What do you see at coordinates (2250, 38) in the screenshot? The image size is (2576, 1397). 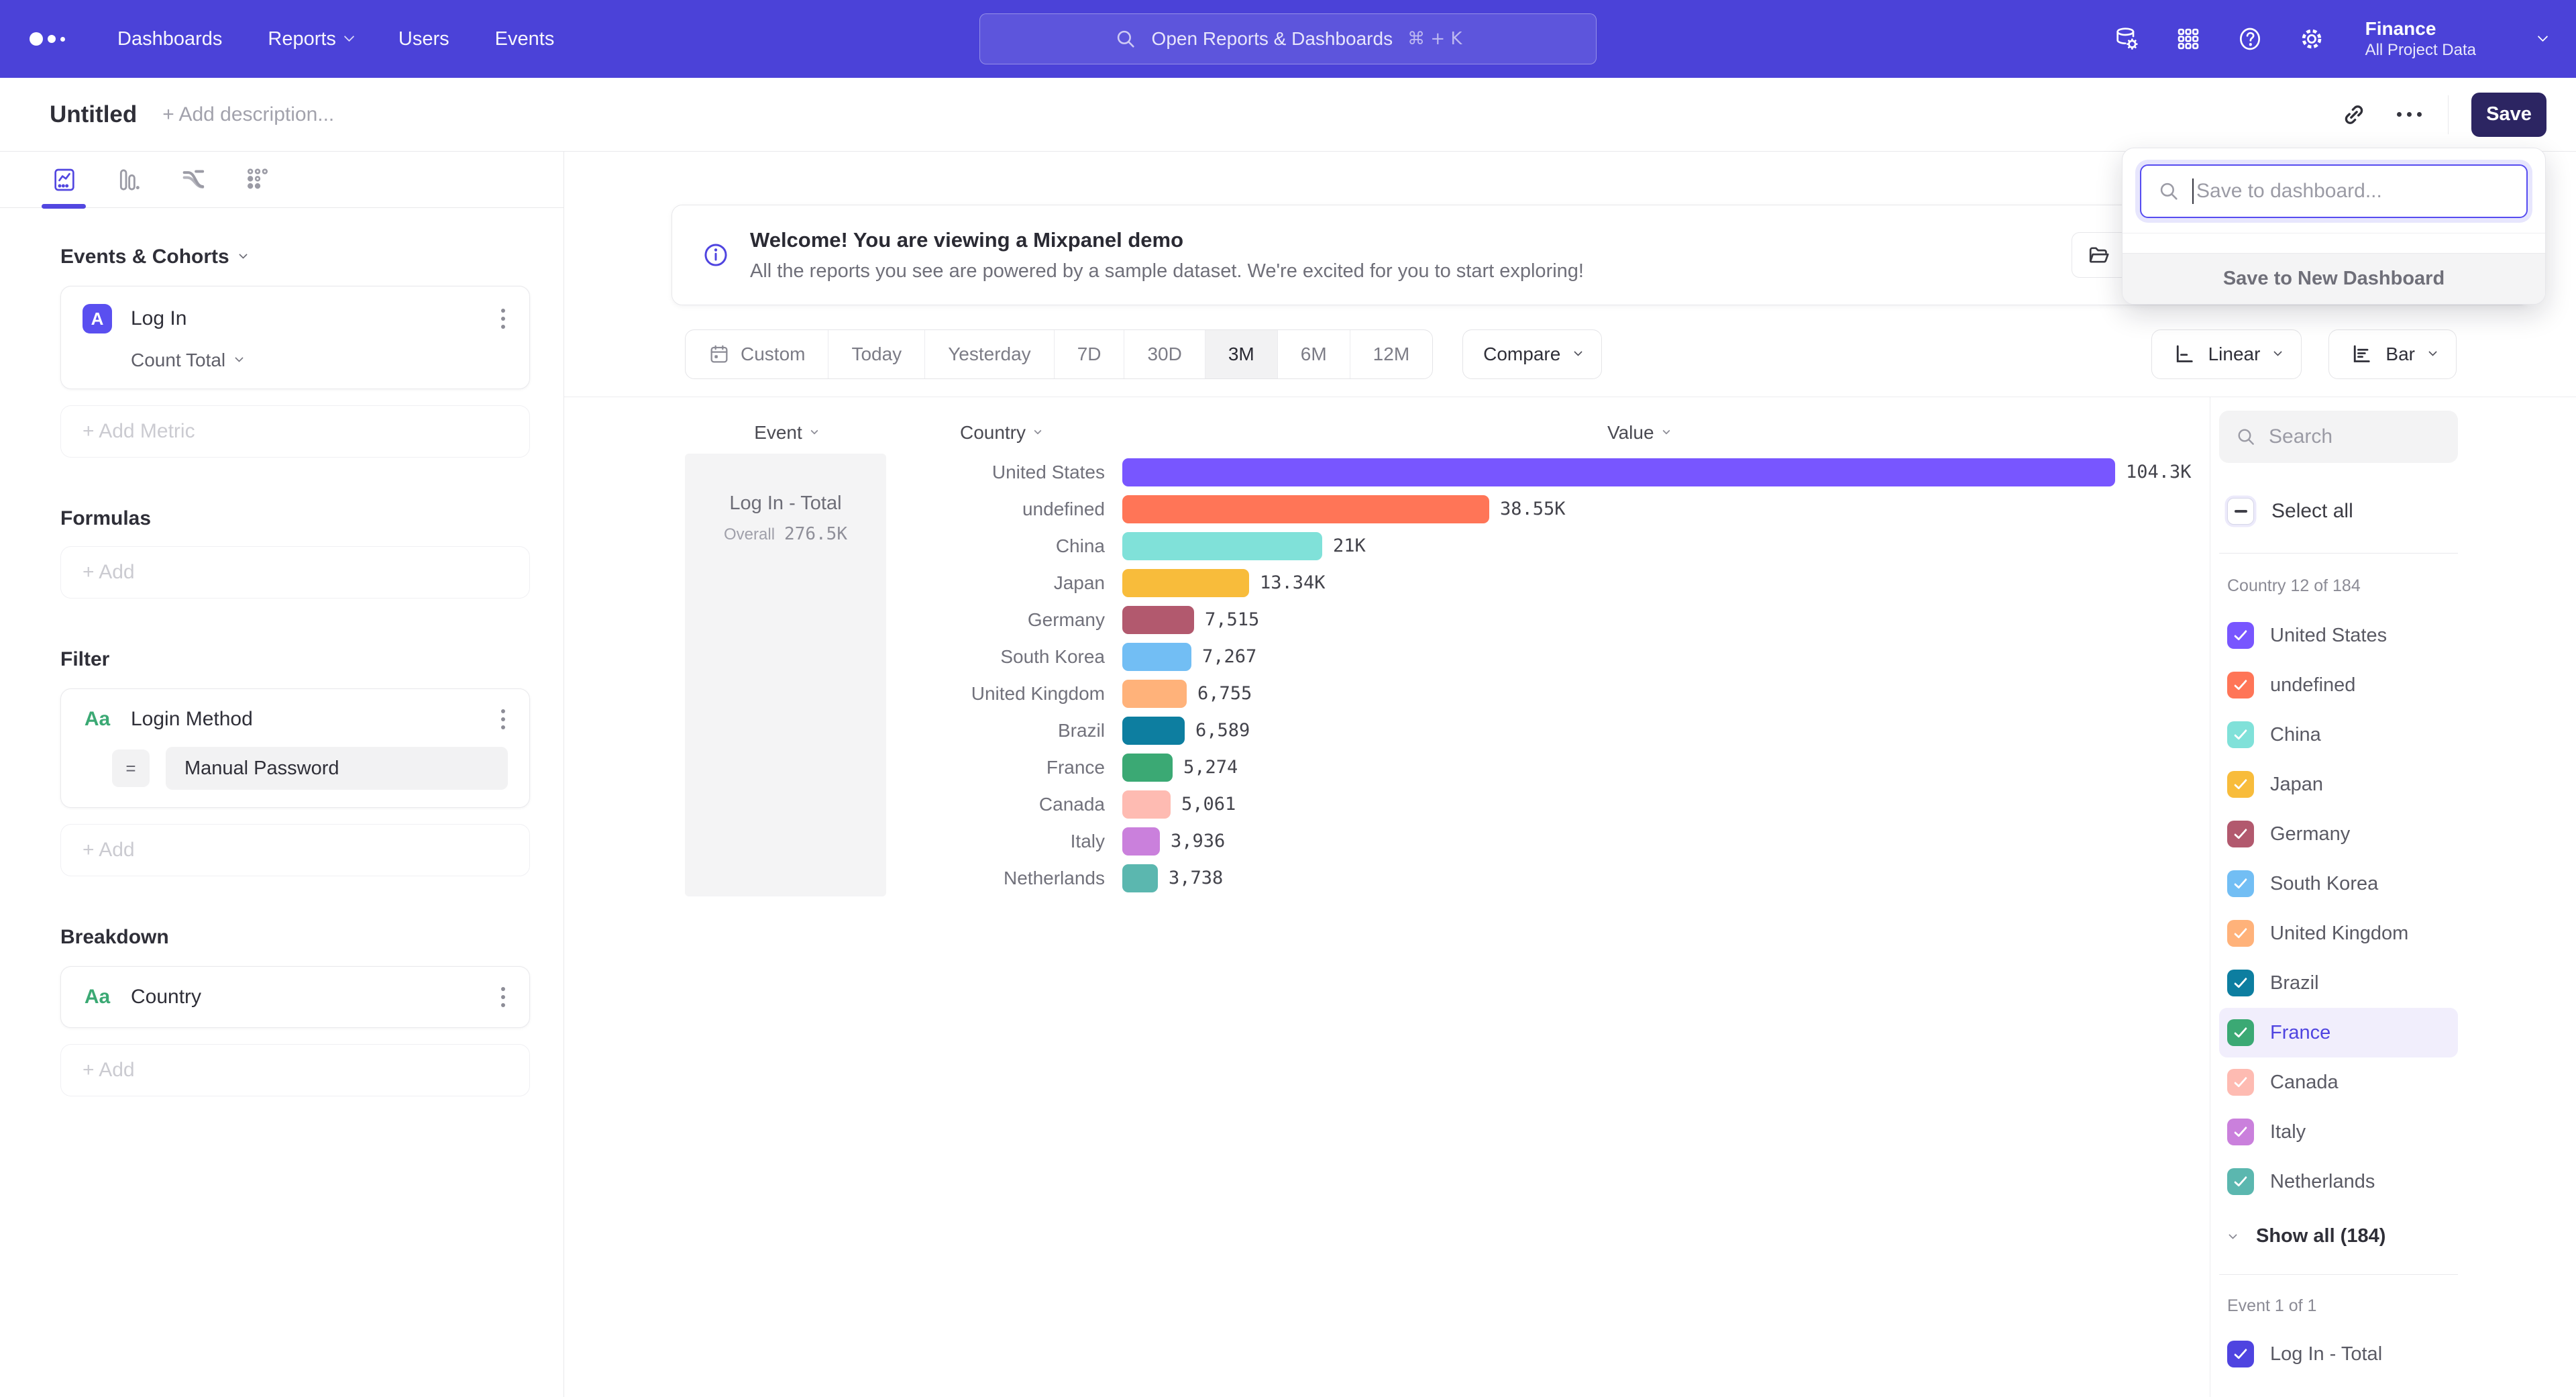 I see `help-icon` at bounding box center [2250, 38].